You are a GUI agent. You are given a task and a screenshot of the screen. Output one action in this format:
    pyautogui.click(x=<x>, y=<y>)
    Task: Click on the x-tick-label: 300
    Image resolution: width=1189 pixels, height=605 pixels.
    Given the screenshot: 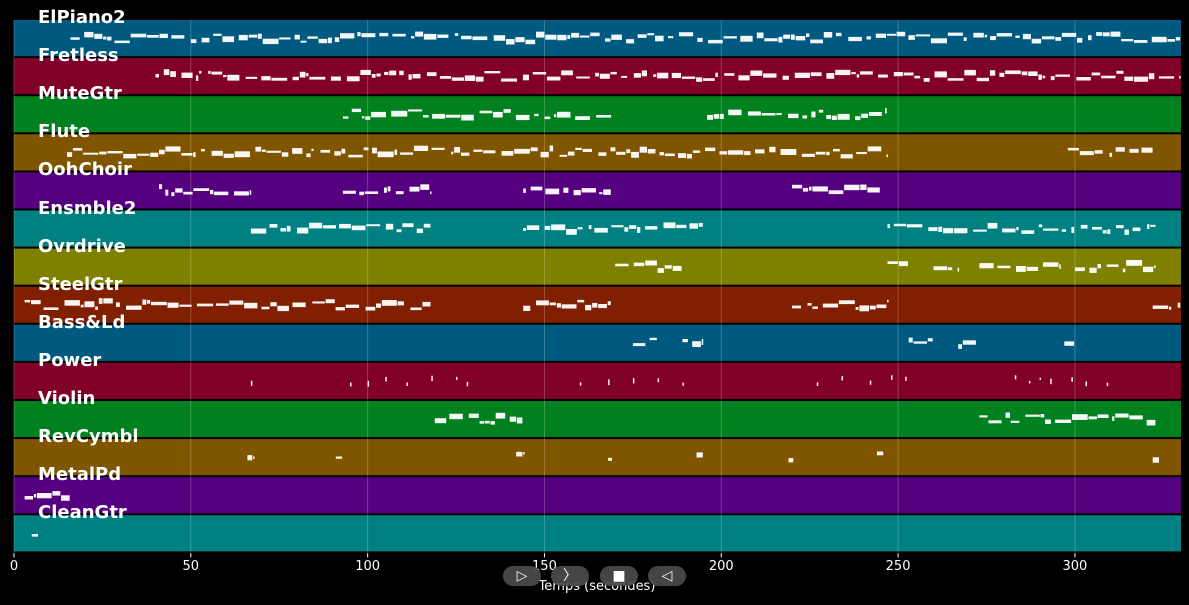 What is the action you would take?
    pyautogui.click(x=1075, y=566)
    